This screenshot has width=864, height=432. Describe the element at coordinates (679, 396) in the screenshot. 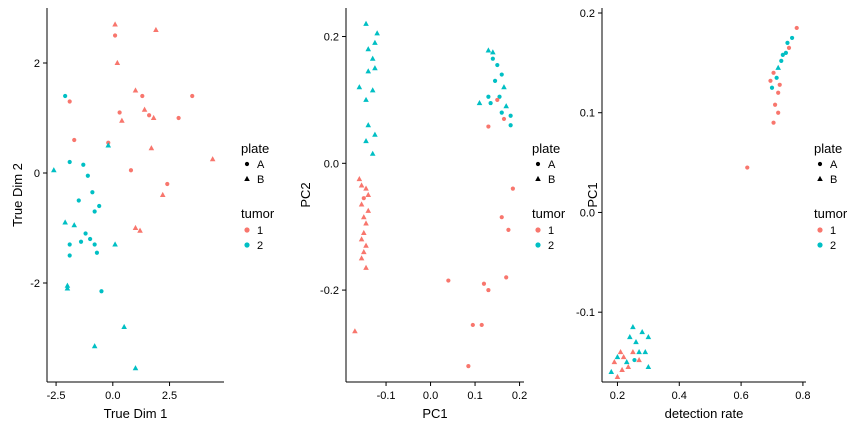

I see `x-tick-label: 0.4` at that location.